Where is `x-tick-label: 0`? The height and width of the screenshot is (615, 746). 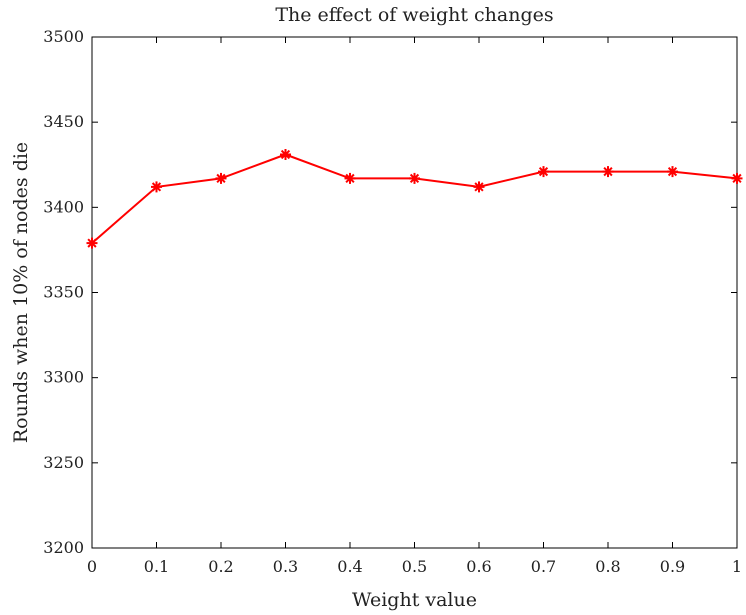 x-tick-label: 0 is located at coordinates (92, 566).